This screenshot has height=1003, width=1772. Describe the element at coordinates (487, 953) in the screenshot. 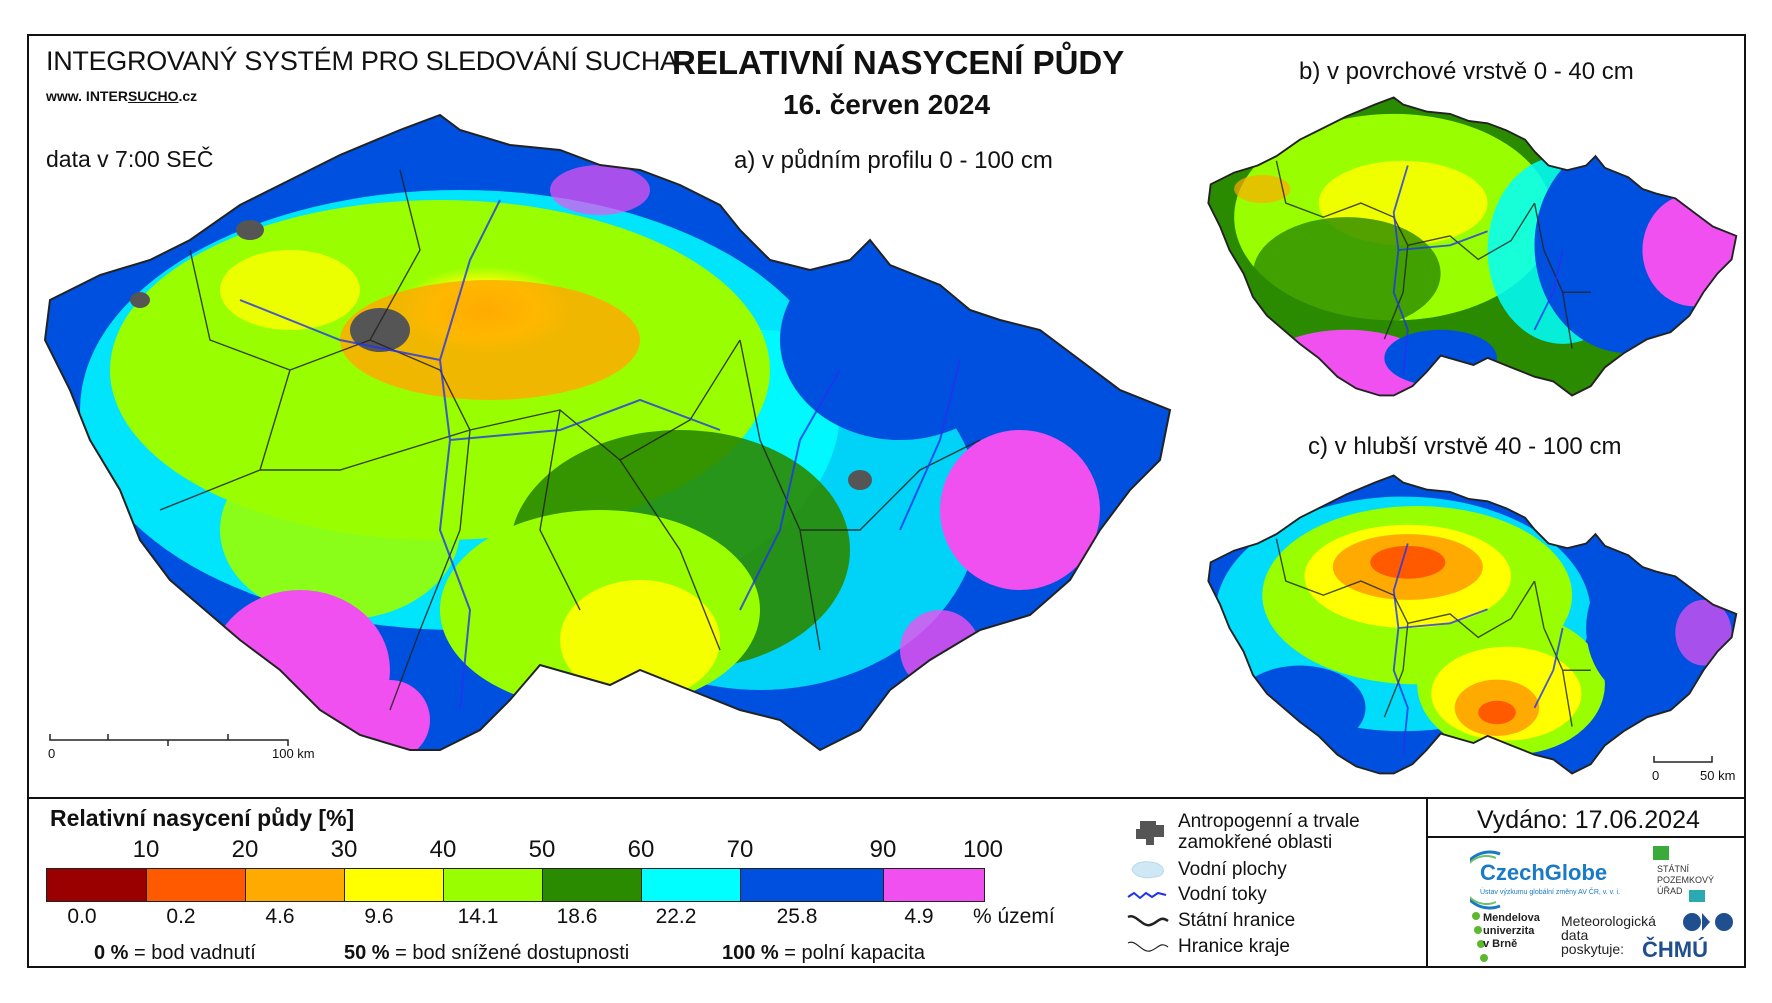

I see `note-reduced-availability: 50 % = bod snížené dostupnosti` at that location.